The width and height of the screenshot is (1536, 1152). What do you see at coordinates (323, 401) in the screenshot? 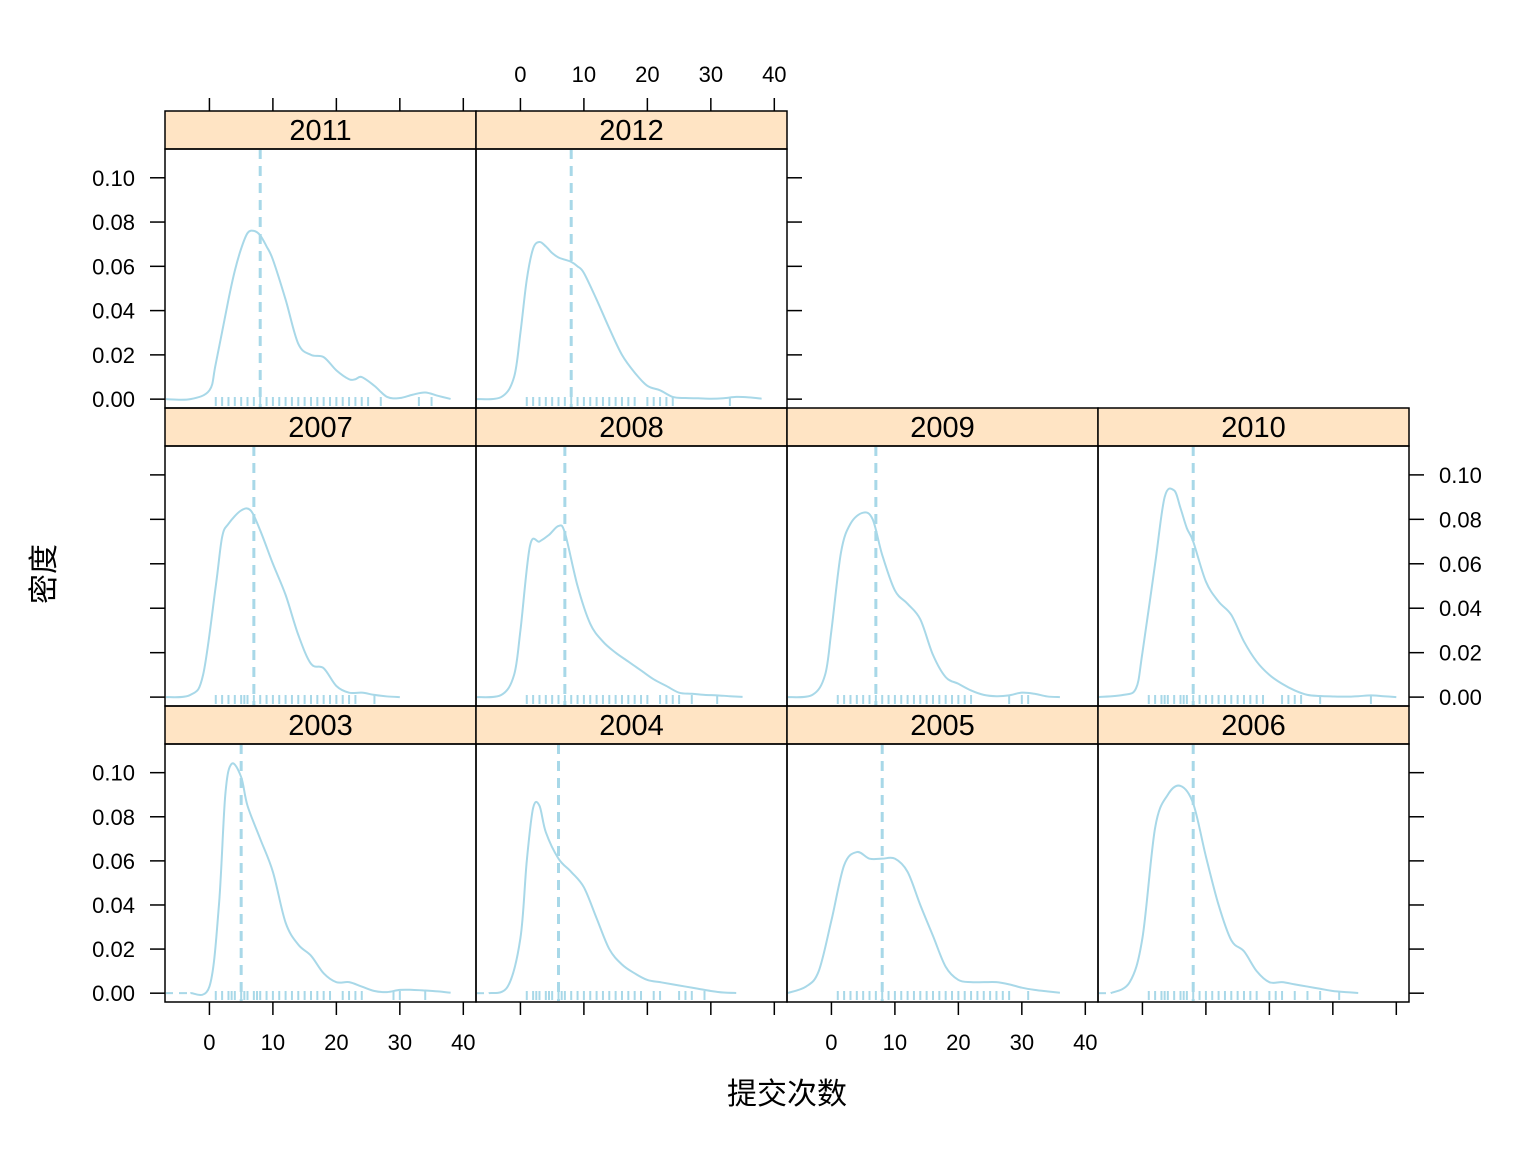
I see `rug-2011` at bounding box center [323, 401].